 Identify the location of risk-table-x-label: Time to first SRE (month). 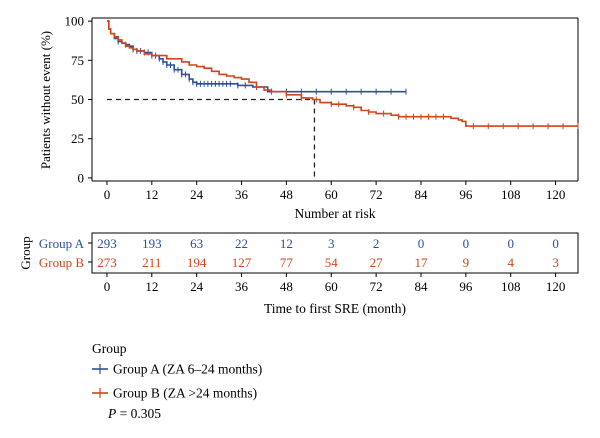
(335, 308).